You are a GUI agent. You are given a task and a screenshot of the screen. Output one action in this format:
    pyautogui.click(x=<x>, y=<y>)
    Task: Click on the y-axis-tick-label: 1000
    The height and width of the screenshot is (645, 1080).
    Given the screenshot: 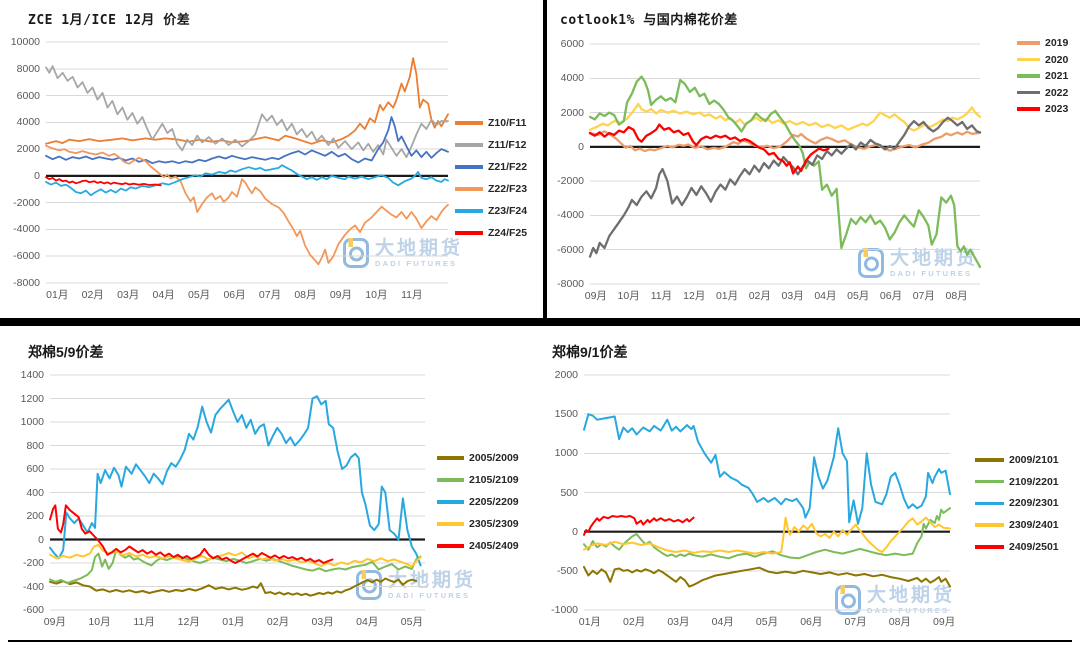 What is the action you would take?
    pyautogui.click(x=32, y=422)
    